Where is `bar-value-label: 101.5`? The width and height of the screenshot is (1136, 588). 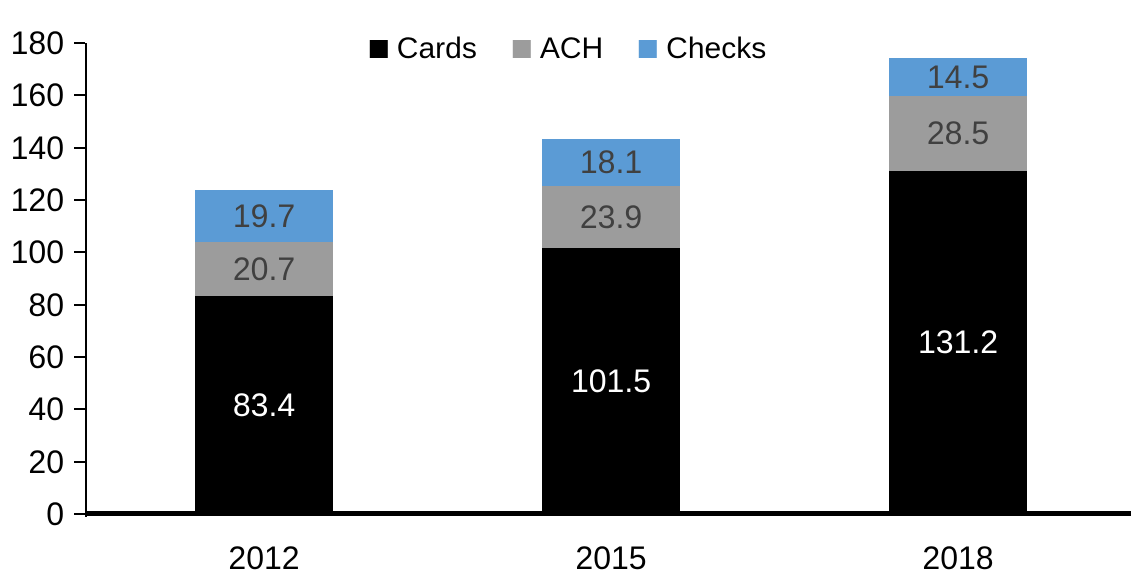
bar-value-label: 101.5 is located at coordinates (611, 381).